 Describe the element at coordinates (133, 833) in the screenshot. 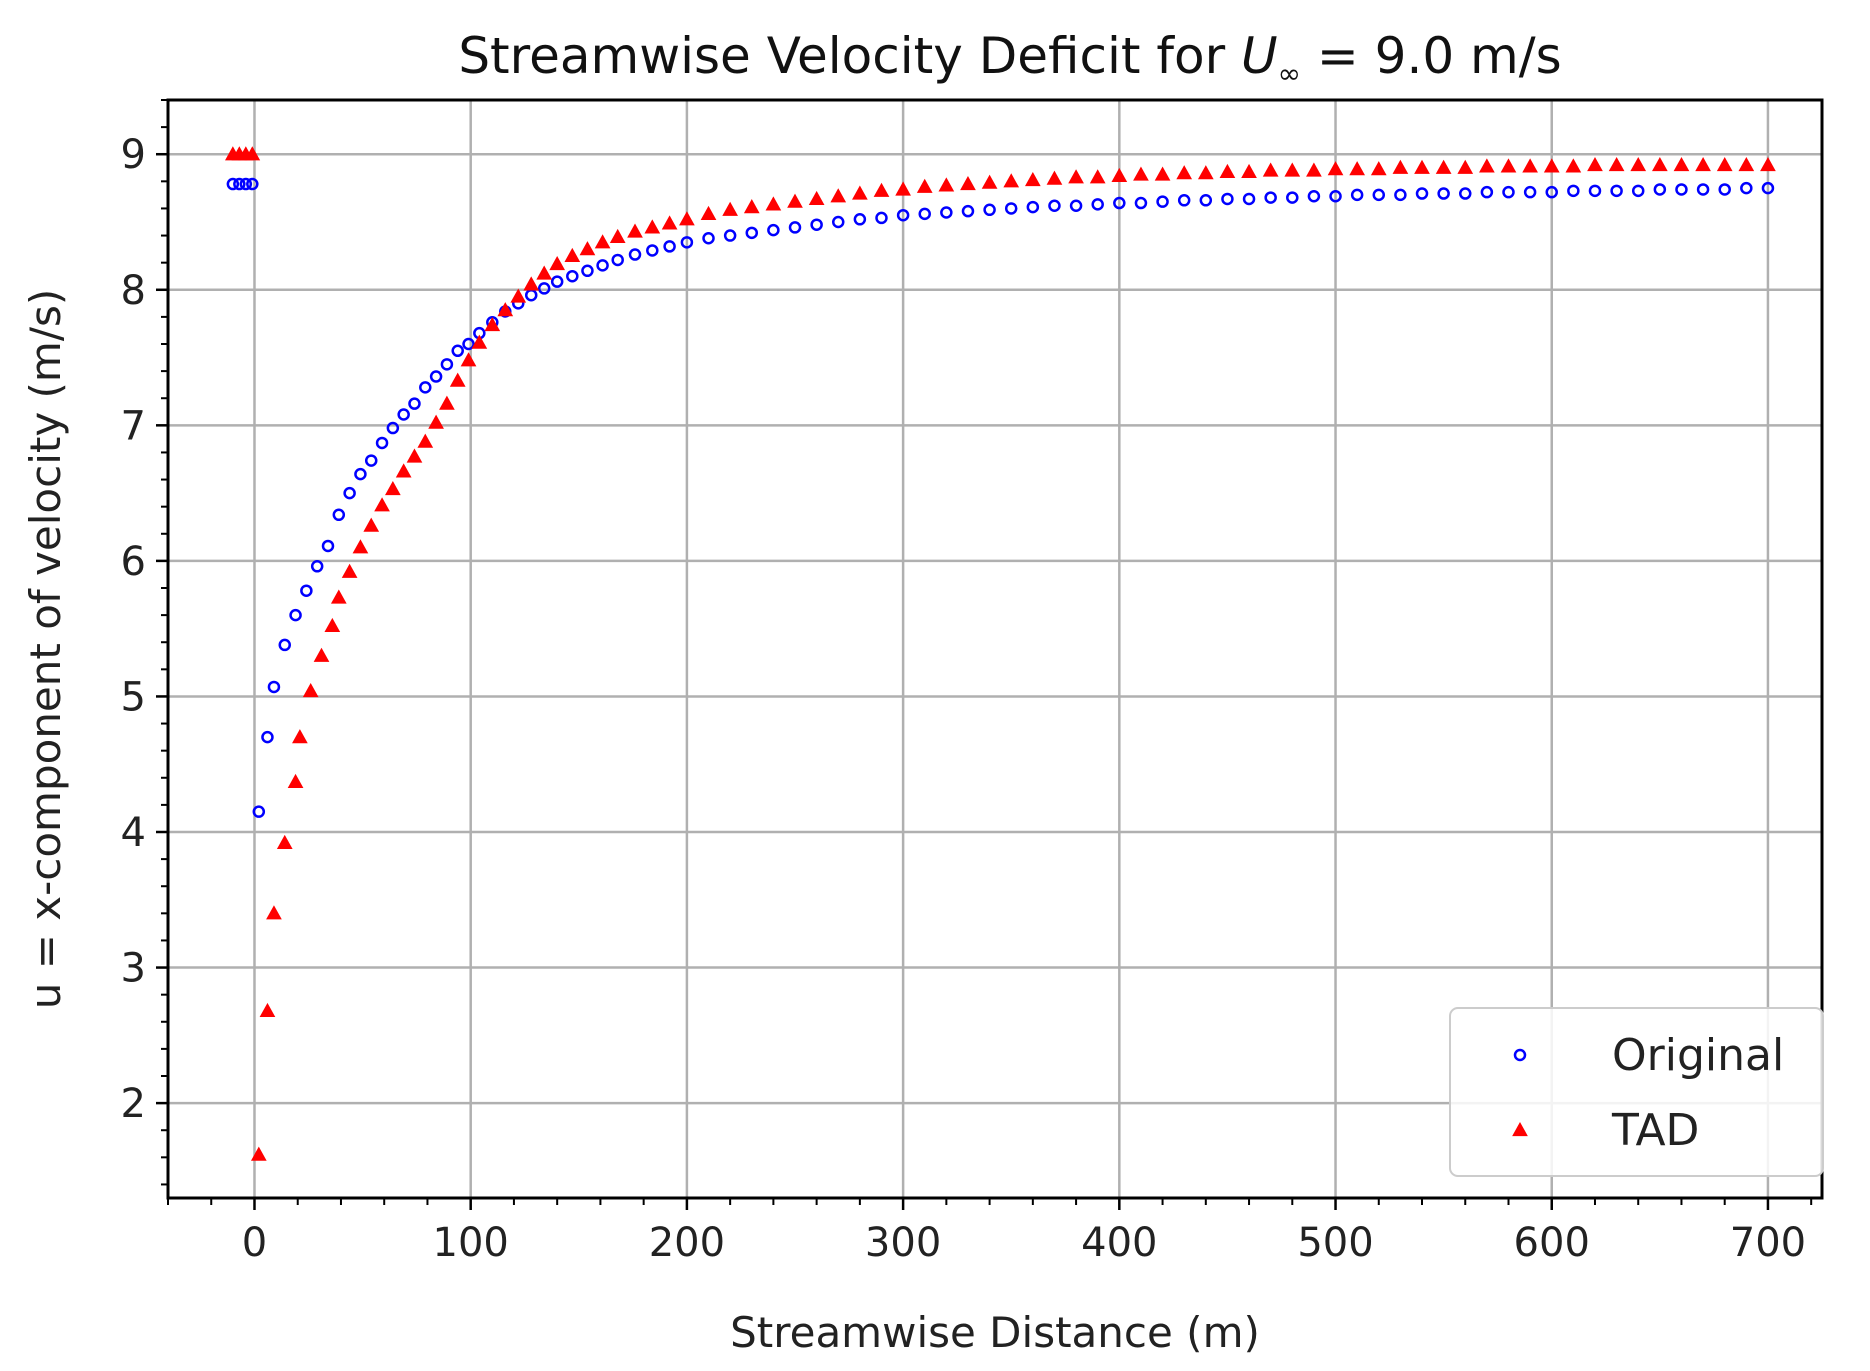

I see `y-tick-label: 4` at that location.